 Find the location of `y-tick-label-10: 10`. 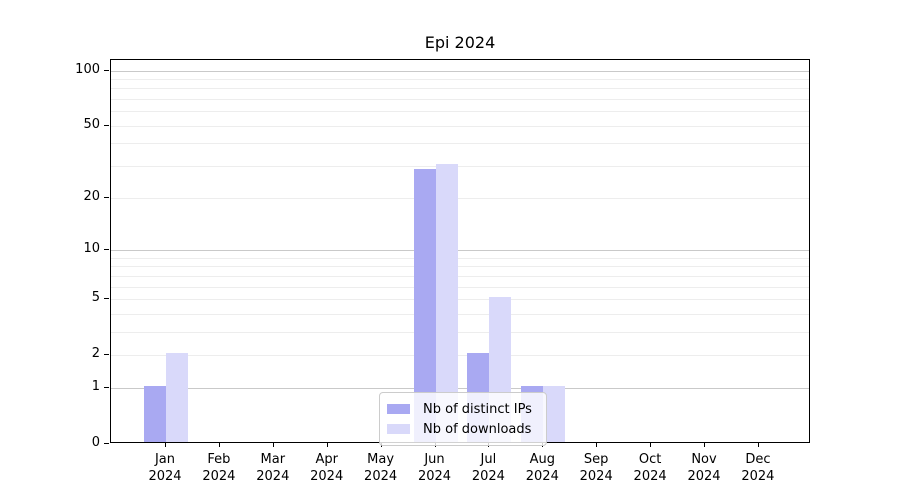

y-tick-label-10: 10 is located at coordinates (91, 248).